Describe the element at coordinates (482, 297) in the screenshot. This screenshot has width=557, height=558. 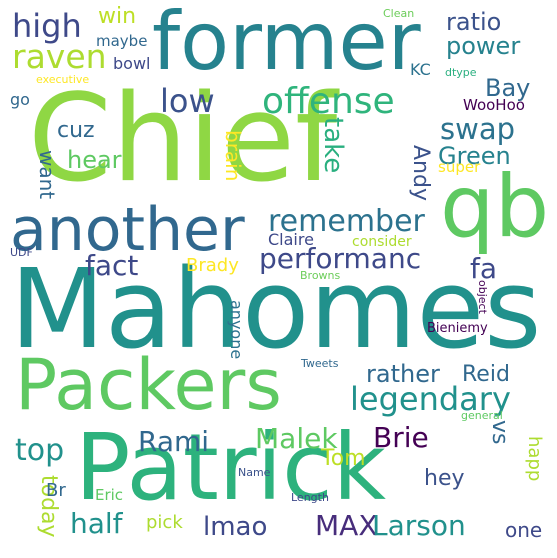
I see `word-object: object` at that location.